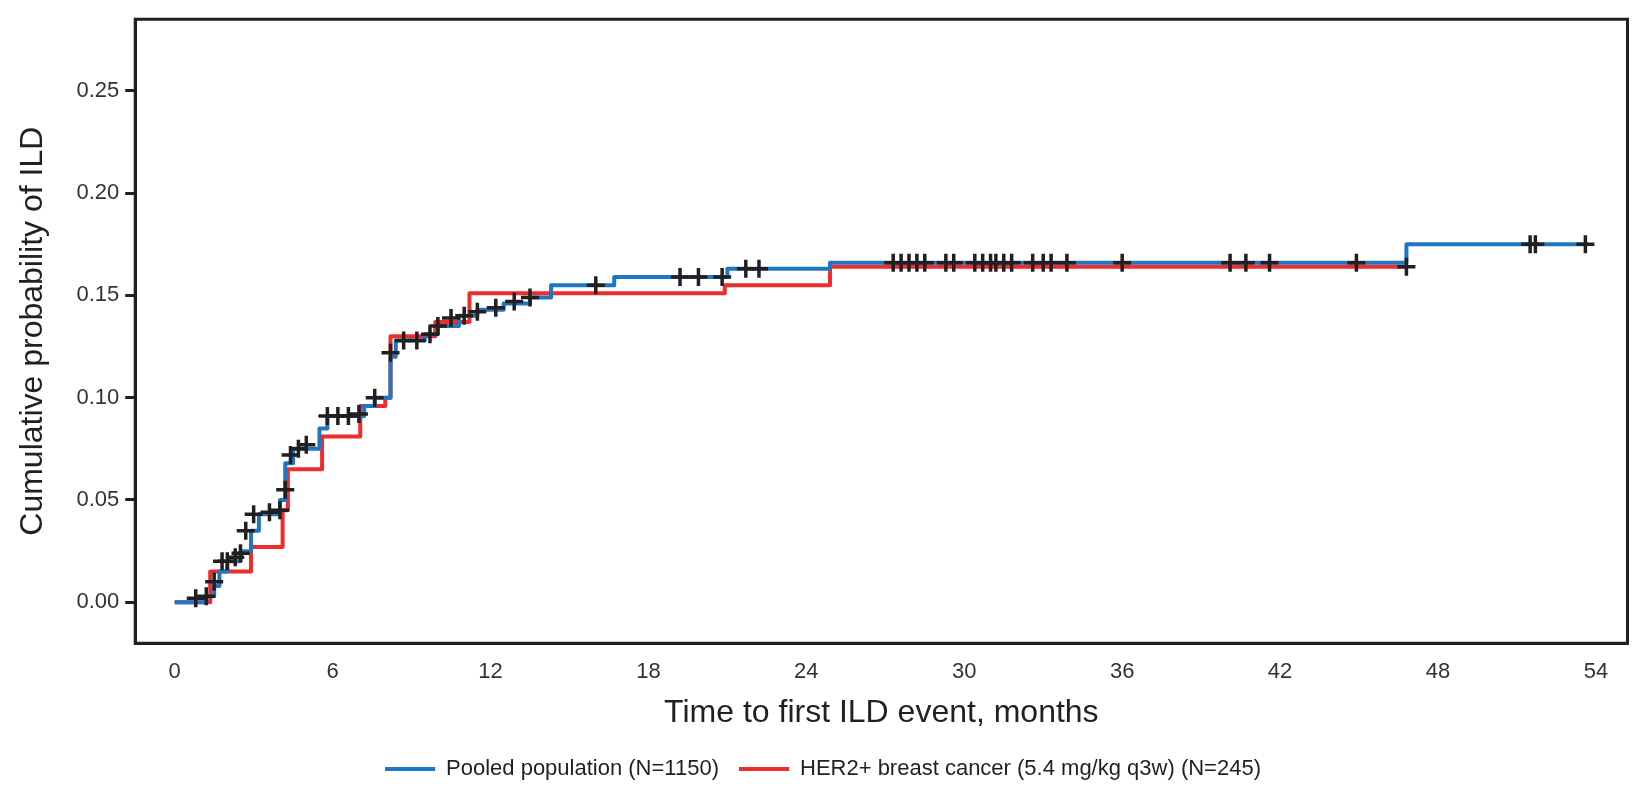 This screenshot has height=794, width=1640. What do you see at coordinates (1030, 768) in the screenshot?
I see `legend-label: HER2+ breast cancer (5.4 mg/kg q3w) (N=245)` at bounding box center [1030, 768].